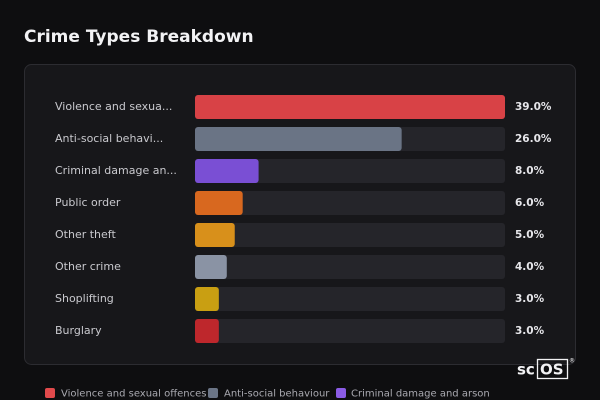  I want to click on category-label: Burglary, so click(78, 330).